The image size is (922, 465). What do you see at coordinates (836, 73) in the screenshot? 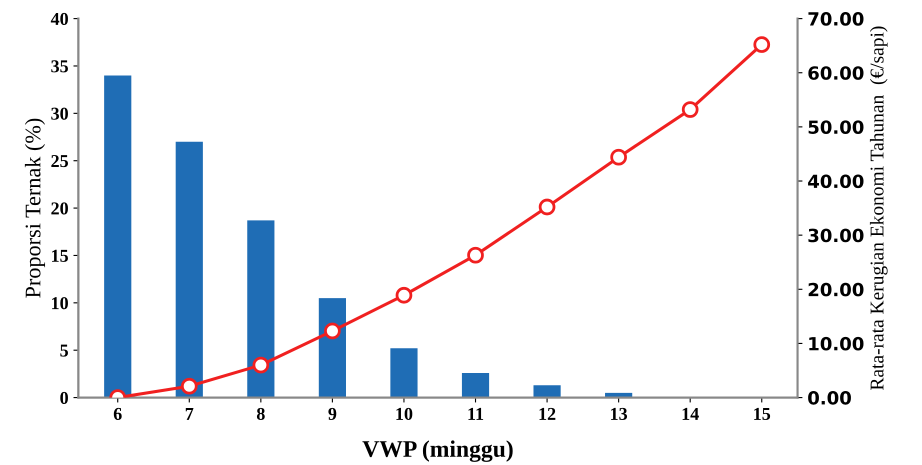
I see `y2-tick-label: 60.00` at bounding box center [836, 73].